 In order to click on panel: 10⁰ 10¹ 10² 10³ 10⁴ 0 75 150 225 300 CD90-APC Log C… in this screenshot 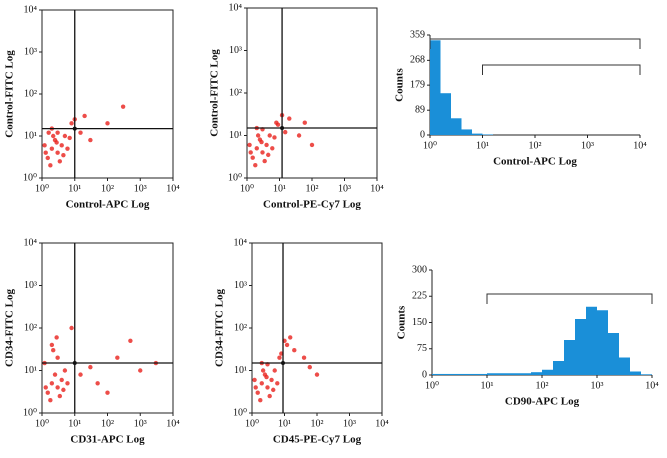, I will do `click(528, 335)`.